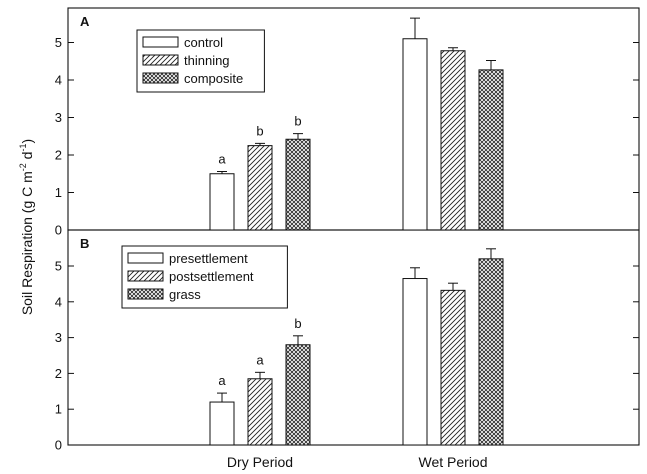 This screenshot has height=474, width=647. Describe the element at coordinates (58, 117) in the screenshot. I see `y-tick-label-a-3: 3` at that location.